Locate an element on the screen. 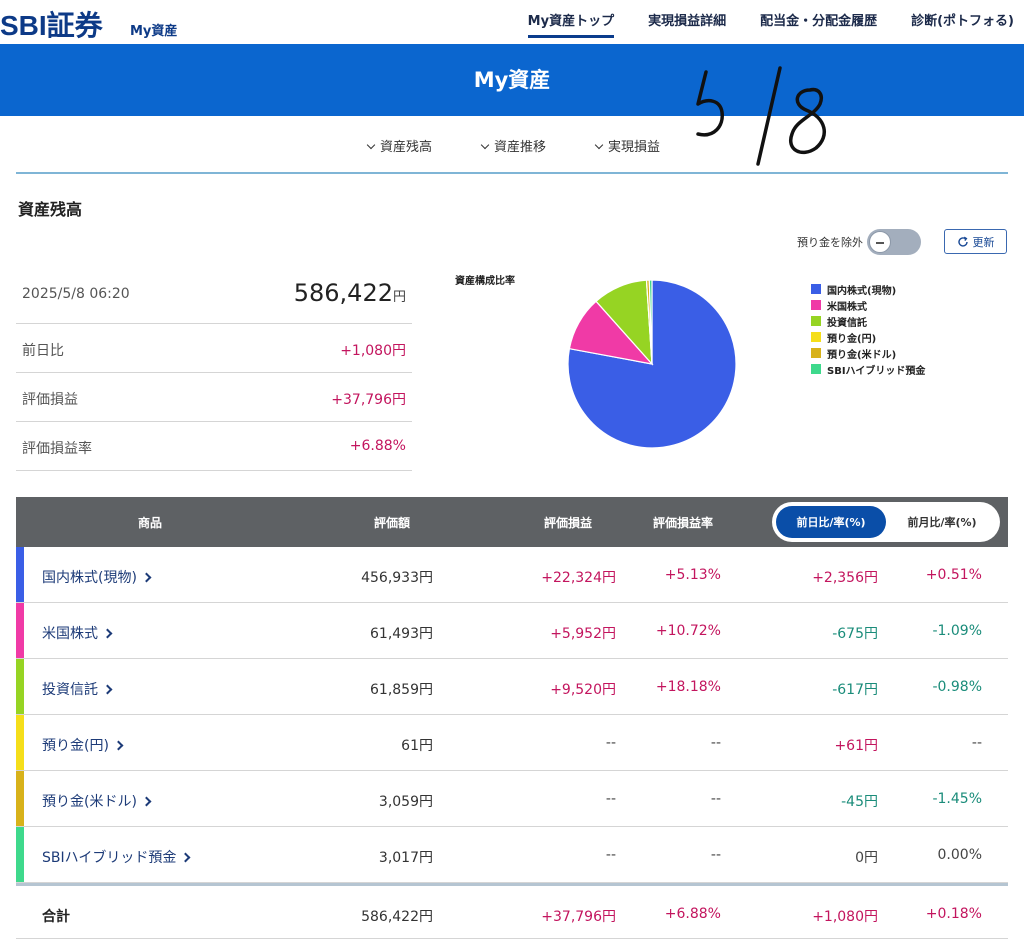 The height and width of the screenshot is (942, 1024). valuation-cell: 3,017円 is located at coordinates (405, 858).